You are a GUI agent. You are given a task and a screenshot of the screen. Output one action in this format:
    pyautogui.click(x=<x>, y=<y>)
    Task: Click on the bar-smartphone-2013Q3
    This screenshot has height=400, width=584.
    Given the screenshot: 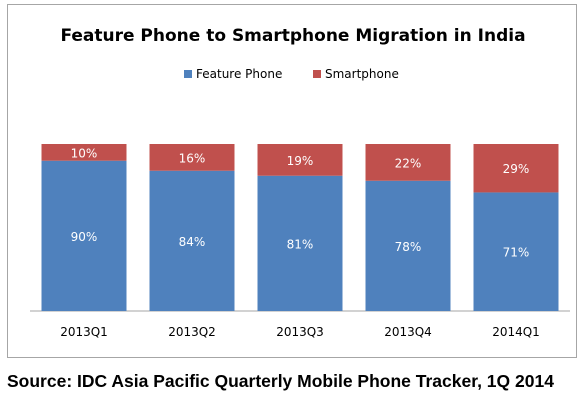 What is the action you would take?
    pyautogui.click(x=300, y=160)
    